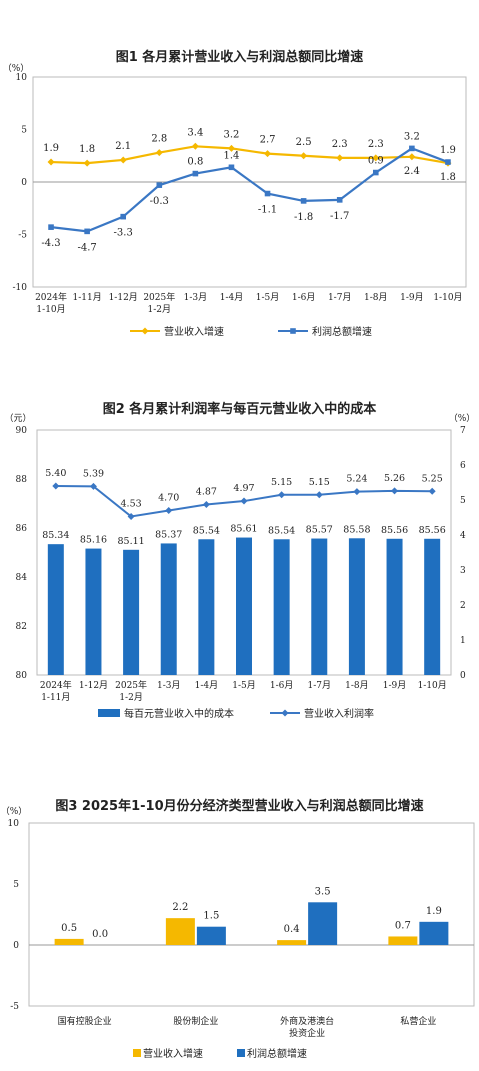 This screenshot has width=479, height=1071. What do you see at coordinates (169, 685) in the screenshot?
I see `x-tick-label: 1-3月` at bounding box center [169, 685].